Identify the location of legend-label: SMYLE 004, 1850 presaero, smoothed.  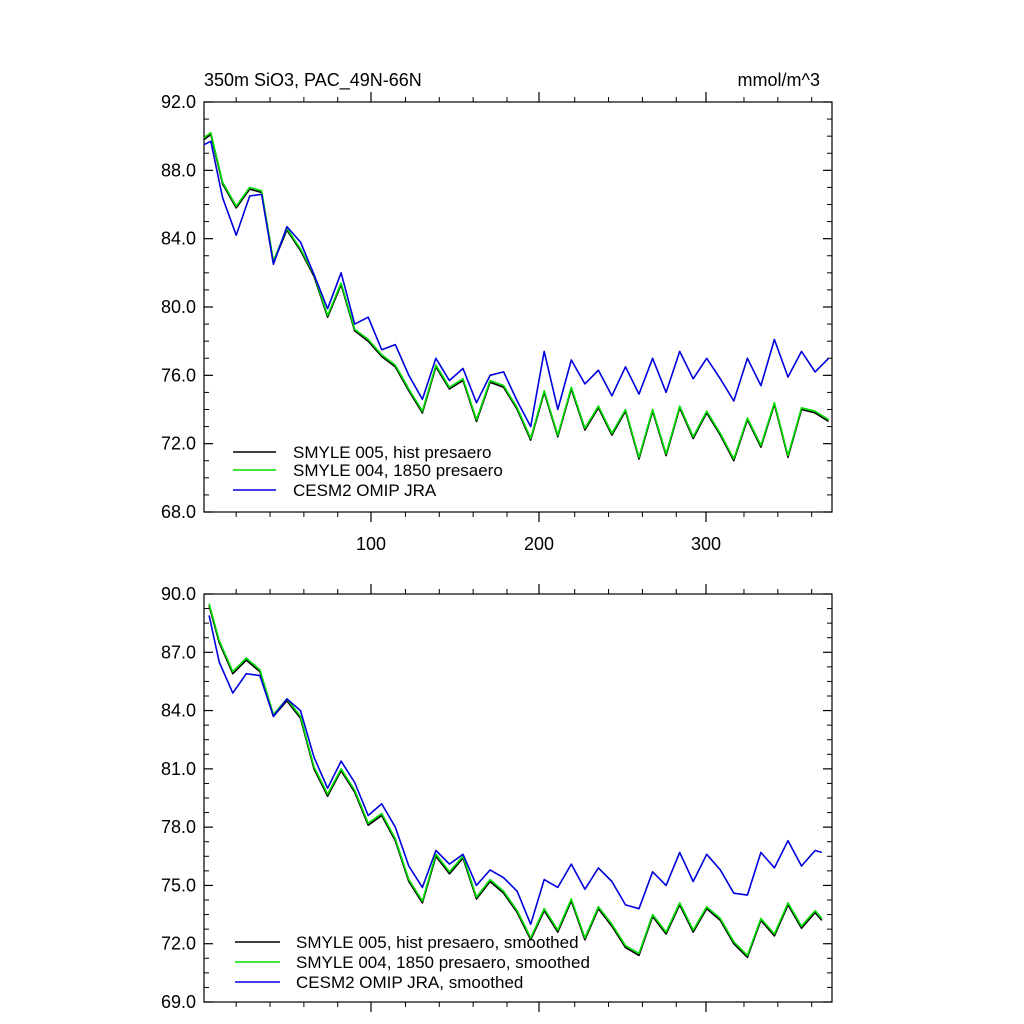
(443, 962).